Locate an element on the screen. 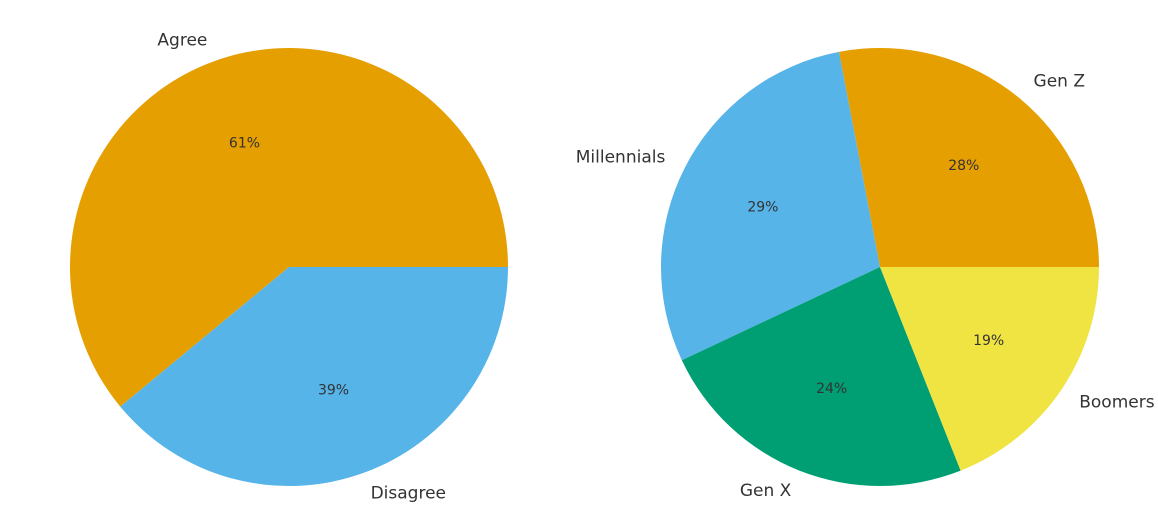 The width and height of the screenshot is (1158, 532). pie-slice-boomers is located at coordinates (989, 369).